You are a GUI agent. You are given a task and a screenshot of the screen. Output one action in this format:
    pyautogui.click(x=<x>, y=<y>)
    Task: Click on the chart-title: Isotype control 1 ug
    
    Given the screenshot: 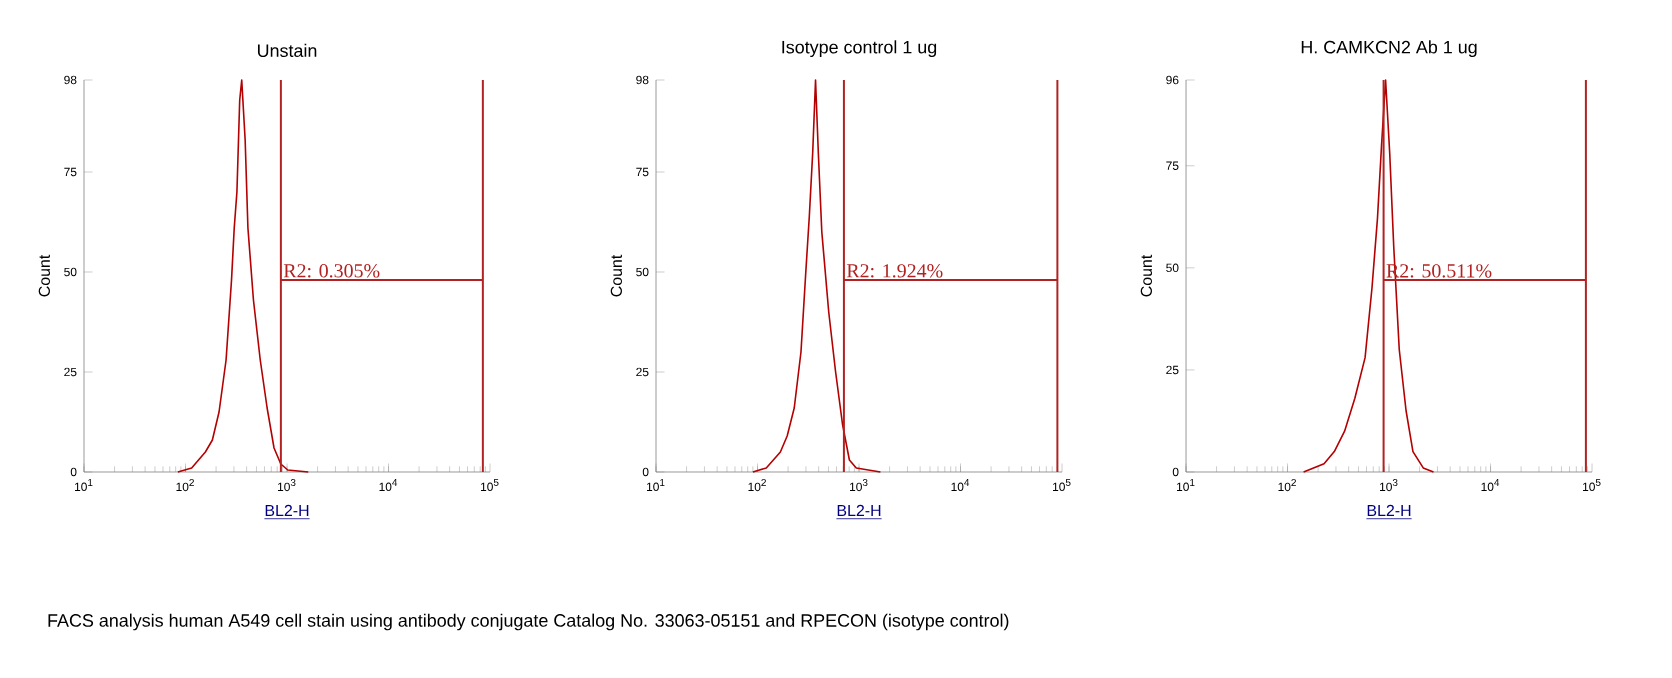 What is the action you would take?
    pyautogui.click(x=859, y=49)
    